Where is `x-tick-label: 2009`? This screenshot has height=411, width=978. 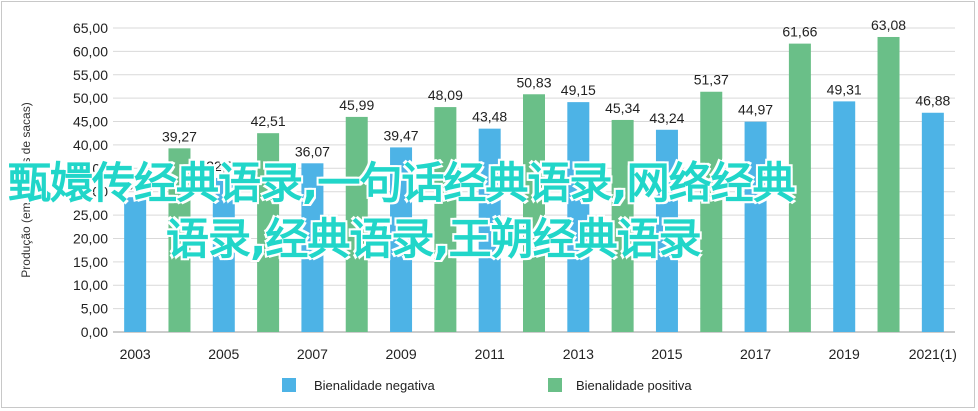
x-tick-label: 2009 is located at coordinates (400, 354).